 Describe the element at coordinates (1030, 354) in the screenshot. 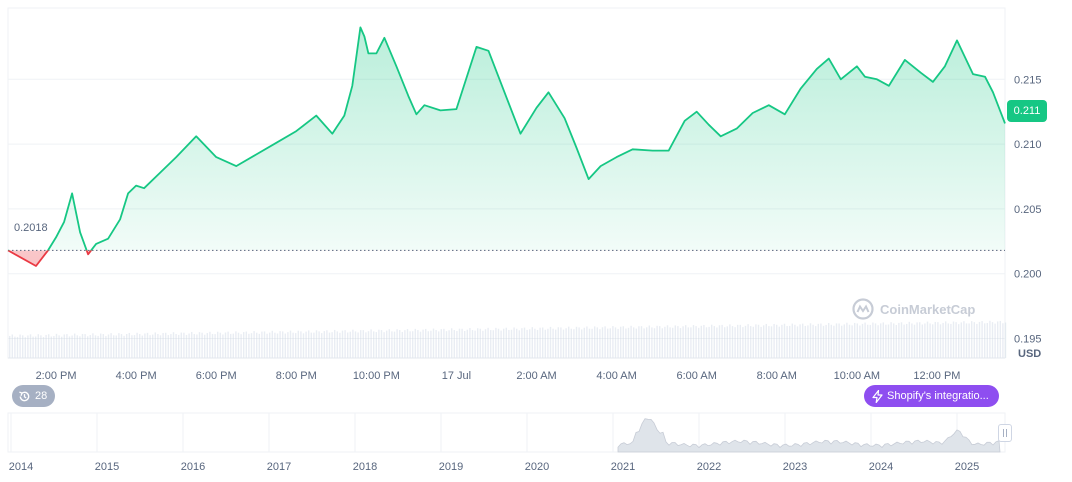

I see `currency-label: USD` at that location.